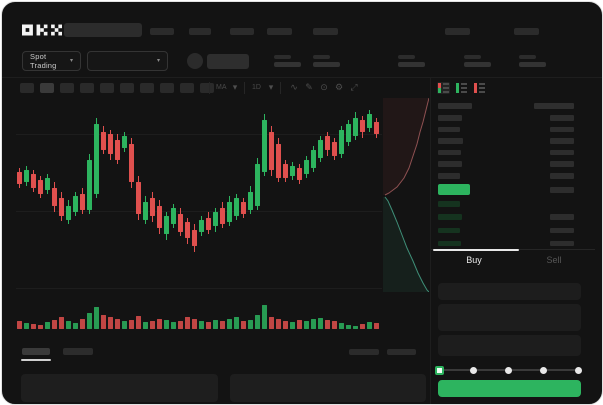 Image resolution: width=603 pixels, height=405 pixels. Describe the element at coordinates (42, 30) in the screenshot. I see `okx-logo` at that location.